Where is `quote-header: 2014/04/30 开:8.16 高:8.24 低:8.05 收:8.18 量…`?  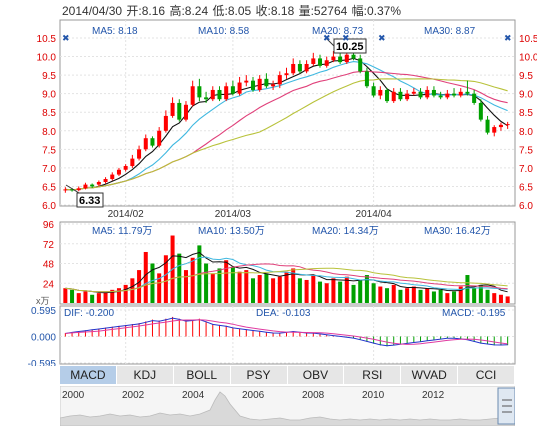
quote-header: 2014/04/30 开:8.16 高:8.24 低:8.05 收:8.18 量… is located at coordinates (232, 10).